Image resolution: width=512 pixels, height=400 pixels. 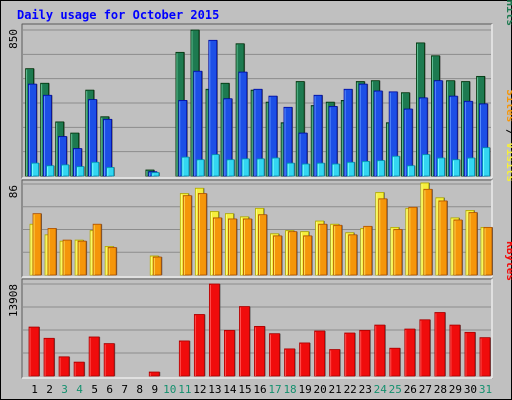 What do you see at coordinates (64, 389) in the screenshot?
I see `x-tick-label-day-3: 3` at bounding box center [64, 389].